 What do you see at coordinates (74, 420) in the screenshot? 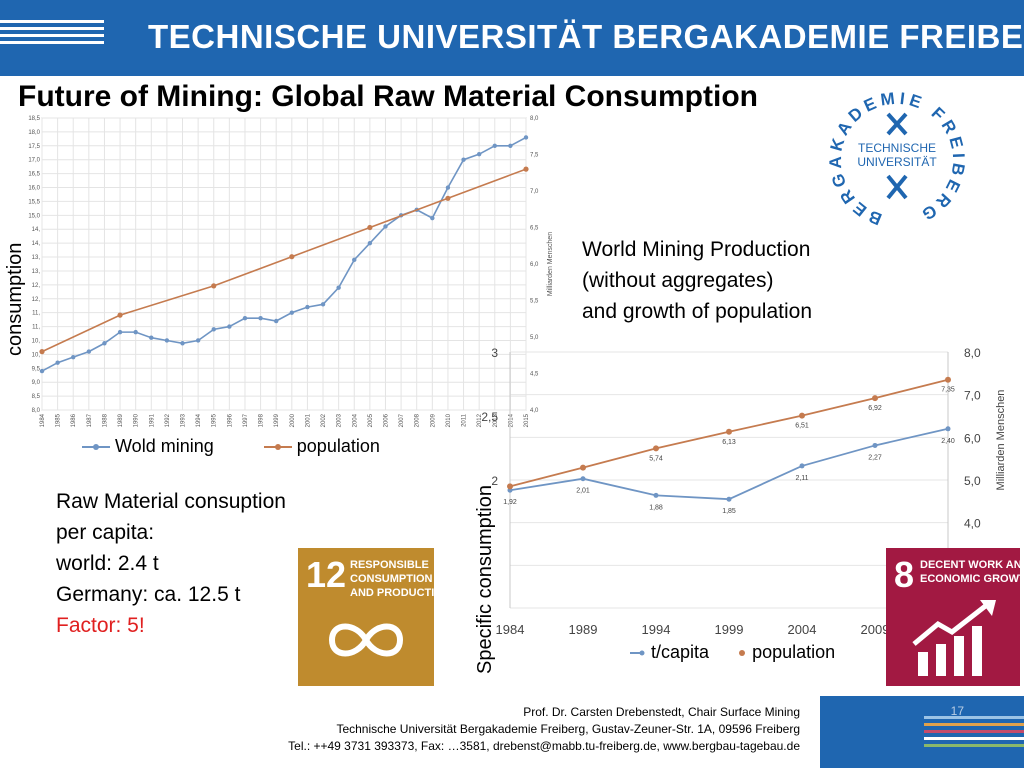
I see `chart1-x-tick: 1986` at bounding box center [74, 420].